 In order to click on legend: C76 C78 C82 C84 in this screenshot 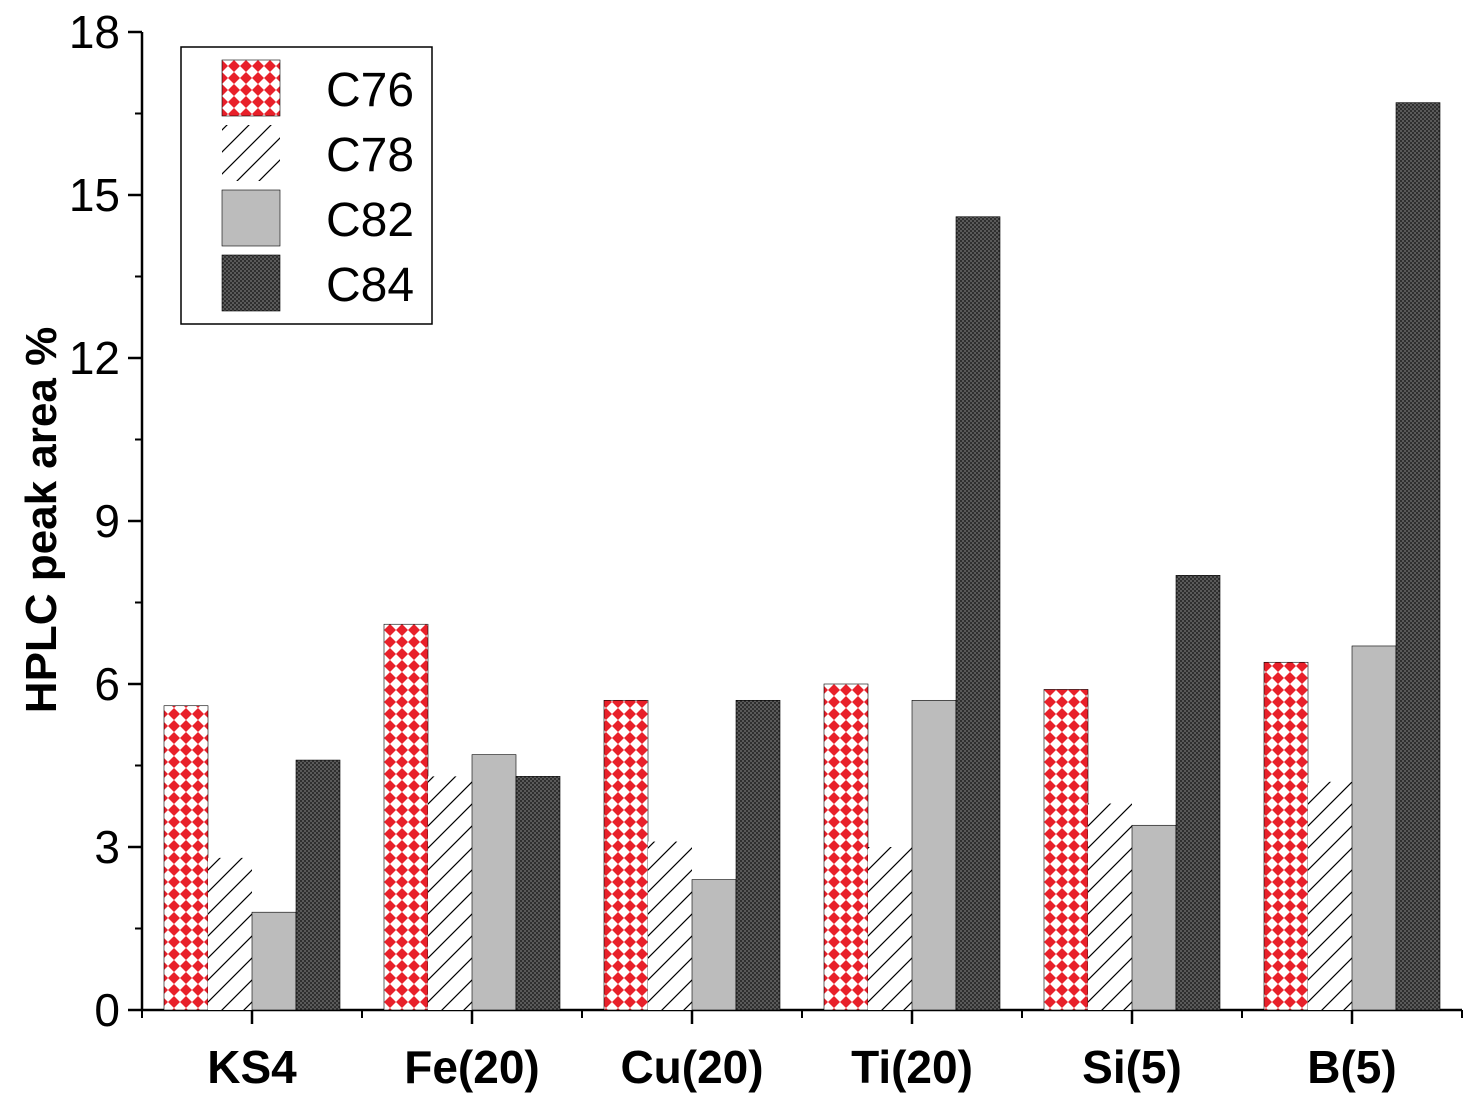, I will do `click(306, 185)`.